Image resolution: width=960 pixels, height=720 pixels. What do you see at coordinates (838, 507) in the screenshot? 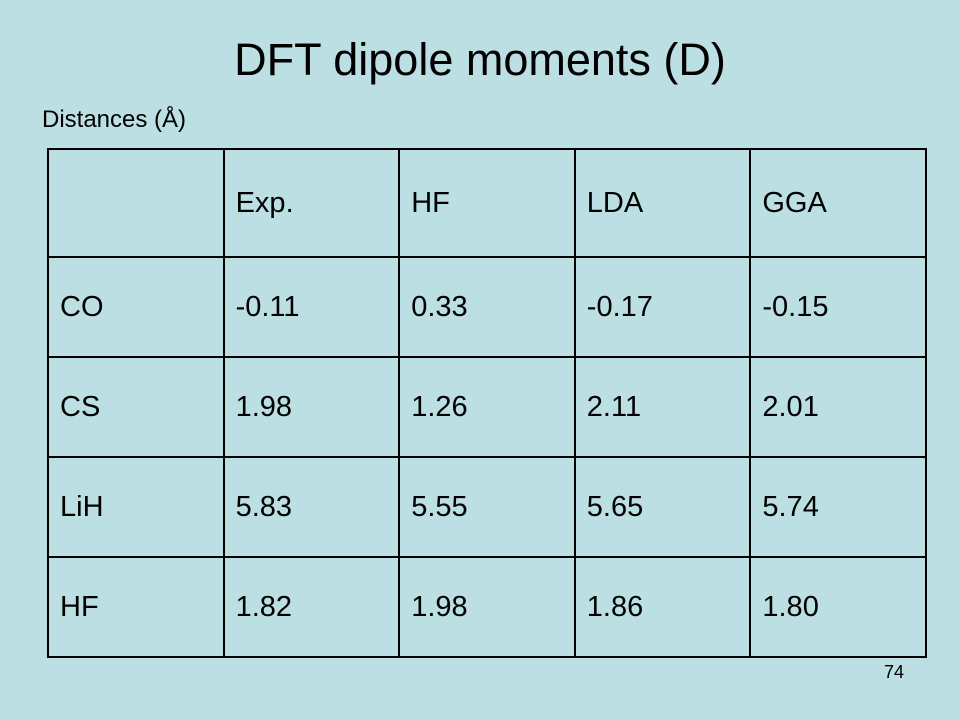
I see `table-cell: 5.74` at bounding box center [838, 507].